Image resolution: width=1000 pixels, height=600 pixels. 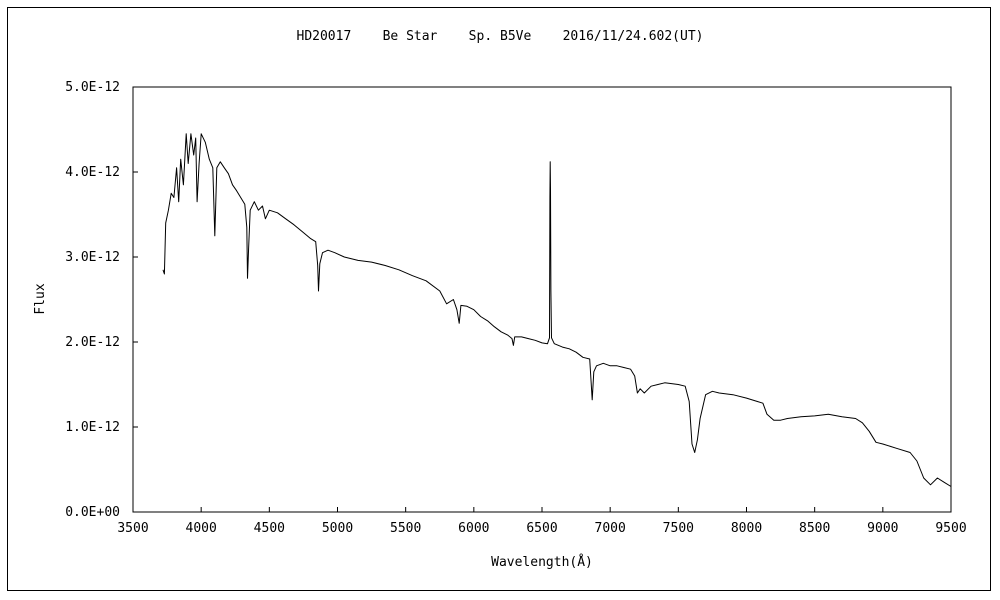 What do you see at coordinates (746, 528) in the screenshot?
I see `x-tick-label: 8000` at bounding box center [746, 528].